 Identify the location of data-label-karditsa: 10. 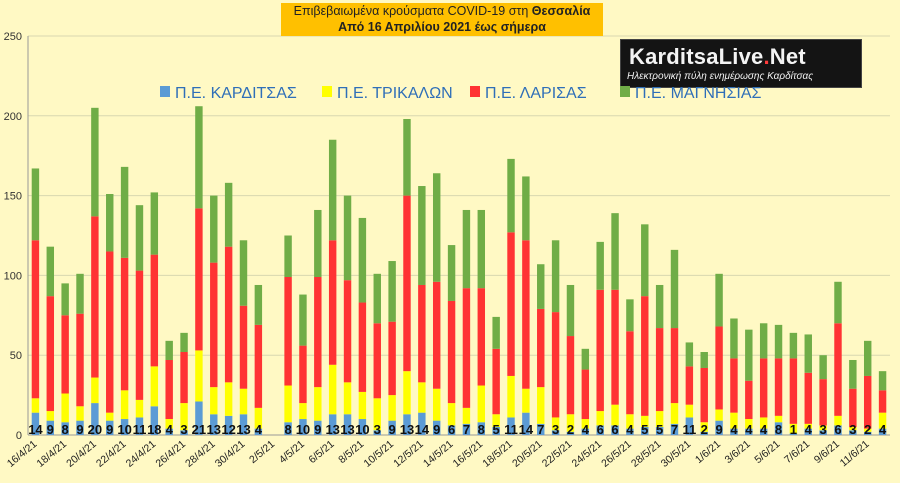
(362, 429).